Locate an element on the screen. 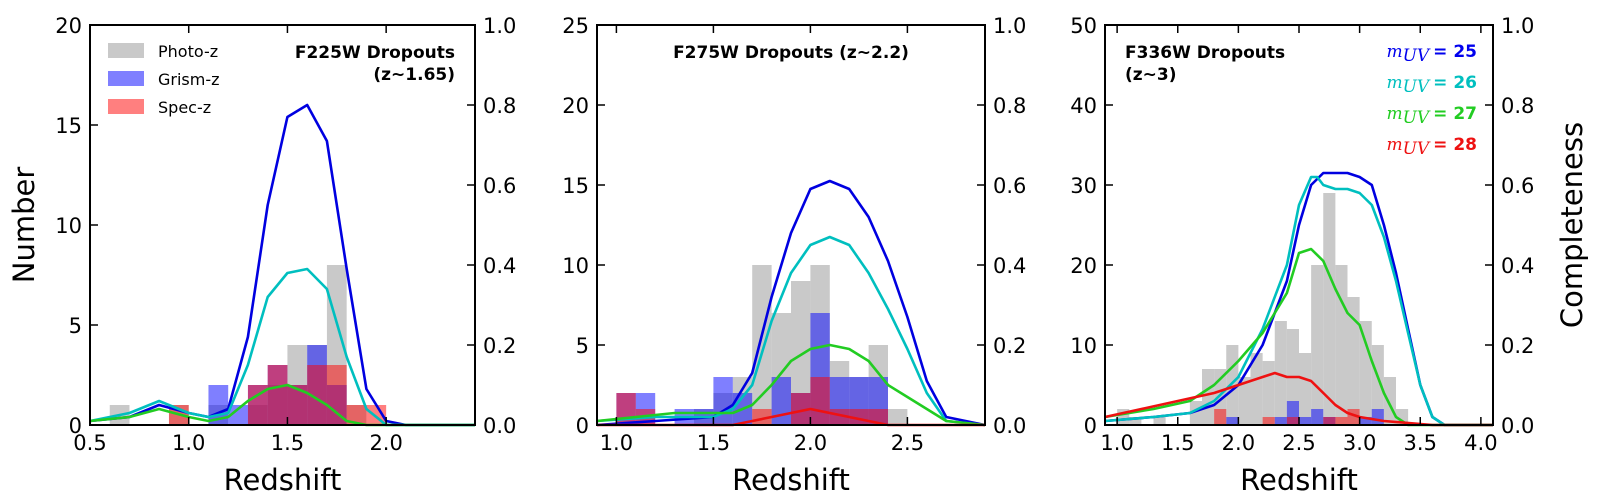 This screenshot has height=500, width=1600. legend-label: Grism-z is located at coordinates (189, 79).